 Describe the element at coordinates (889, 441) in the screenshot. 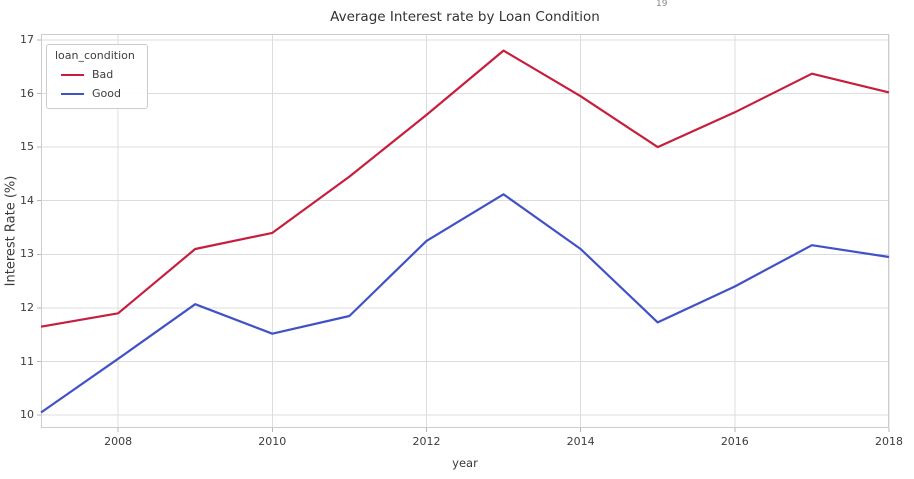

I see `x-tick-label: 2018` at that location.